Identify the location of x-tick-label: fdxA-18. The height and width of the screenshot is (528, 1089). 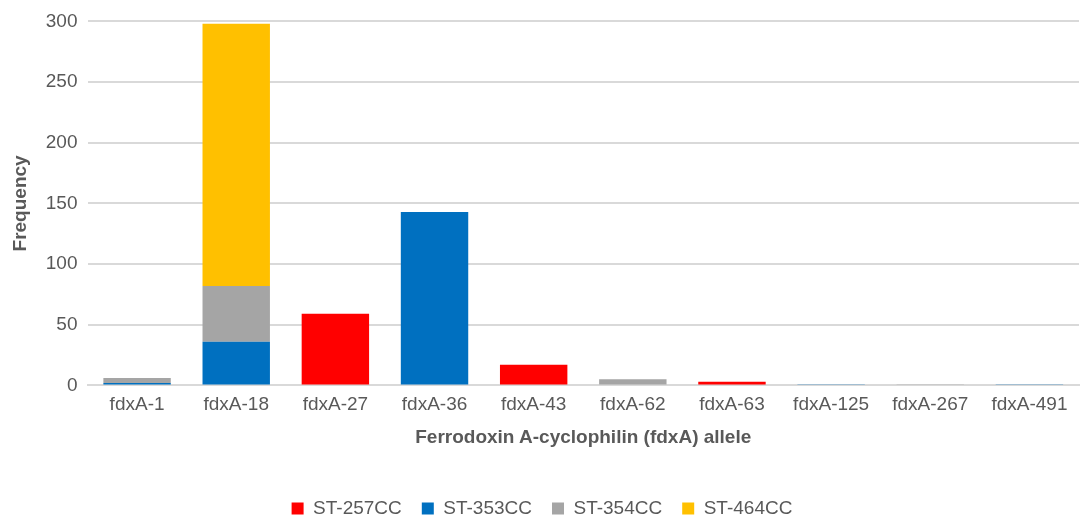
(236, 404).